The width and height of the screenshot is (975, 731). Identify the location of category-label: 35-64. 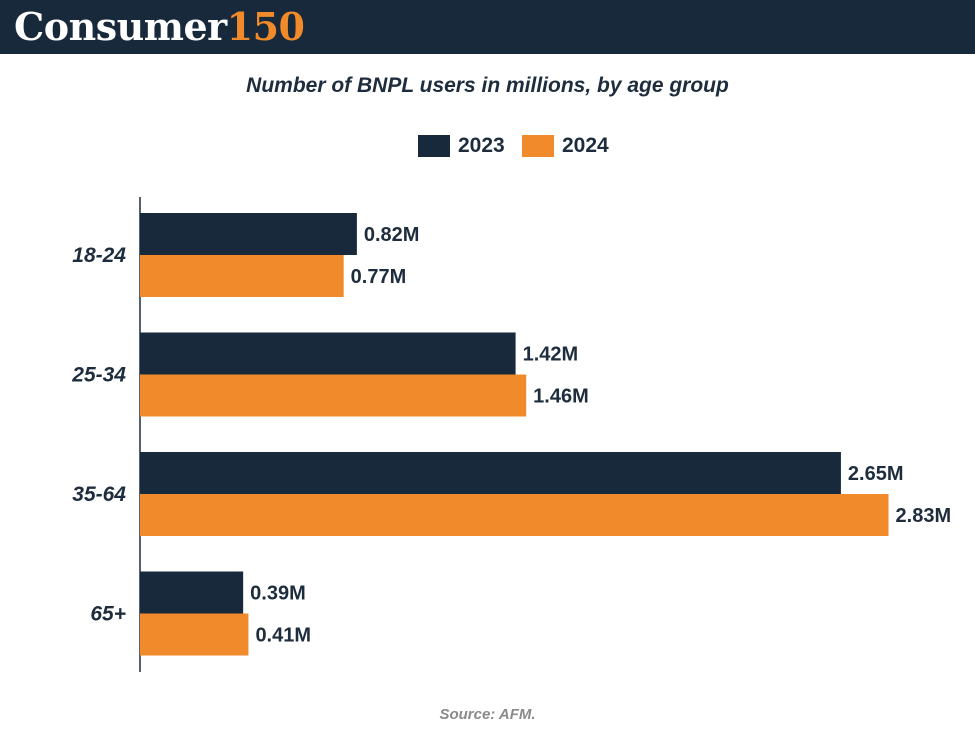
(99, 494).